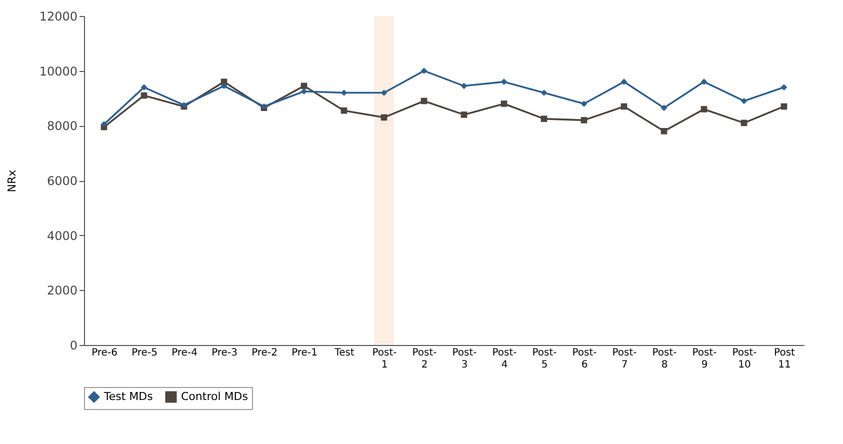 The height and width of the screenshot is (444, 843). What do you see at coordinates (128, 396) in the screenshot?
I see `legend-label: Test MDs` at bounding box center [128, 396].